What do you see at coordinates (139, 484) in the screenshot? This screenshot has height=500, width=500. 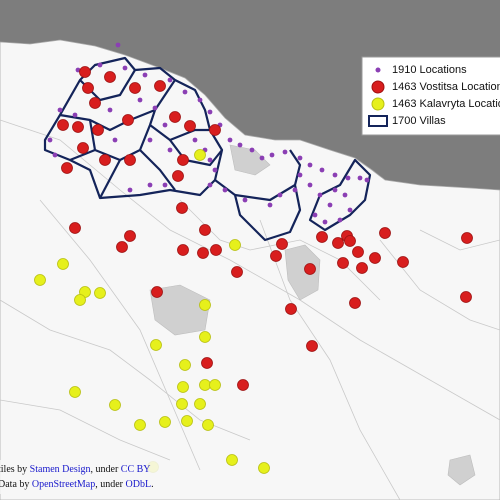 I see `link: ODbL` at bounding box center [139, 484].